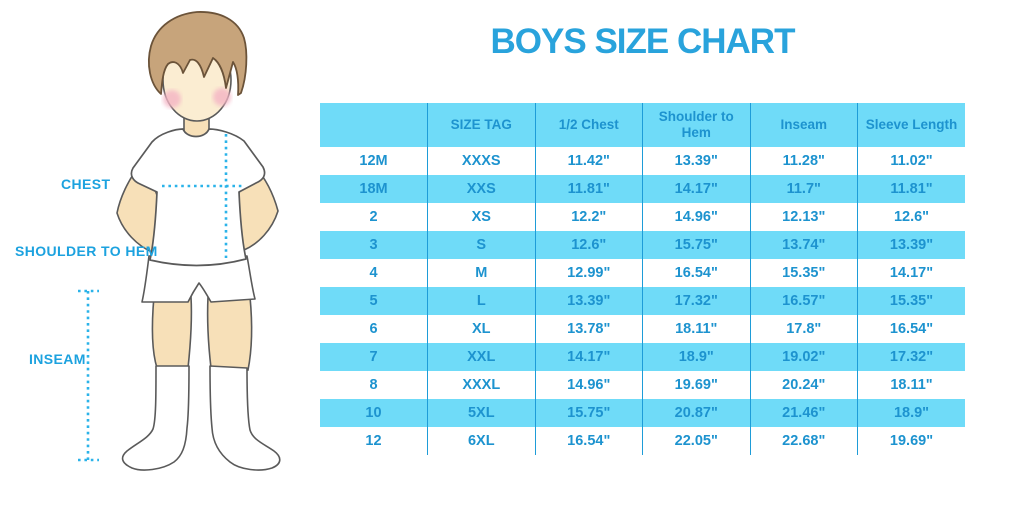  I want to click on table-row: 5 L 13.39" 17.32" 16.57" 15.35", so click(642, 301).